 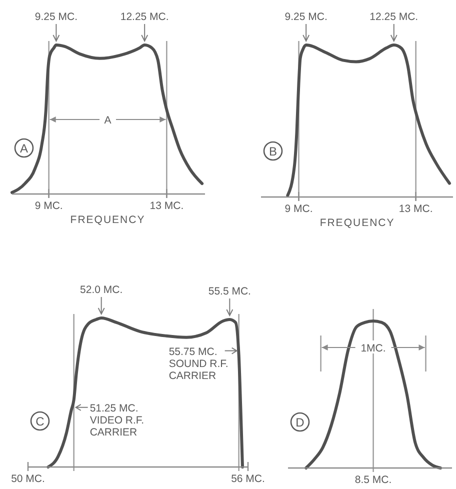 What do you see at coordinates (198, 364) in the screenshot?
I see `annotation: 55.75 MC. SOUND R.F. CARRIER` at bounding box center [198, 364].